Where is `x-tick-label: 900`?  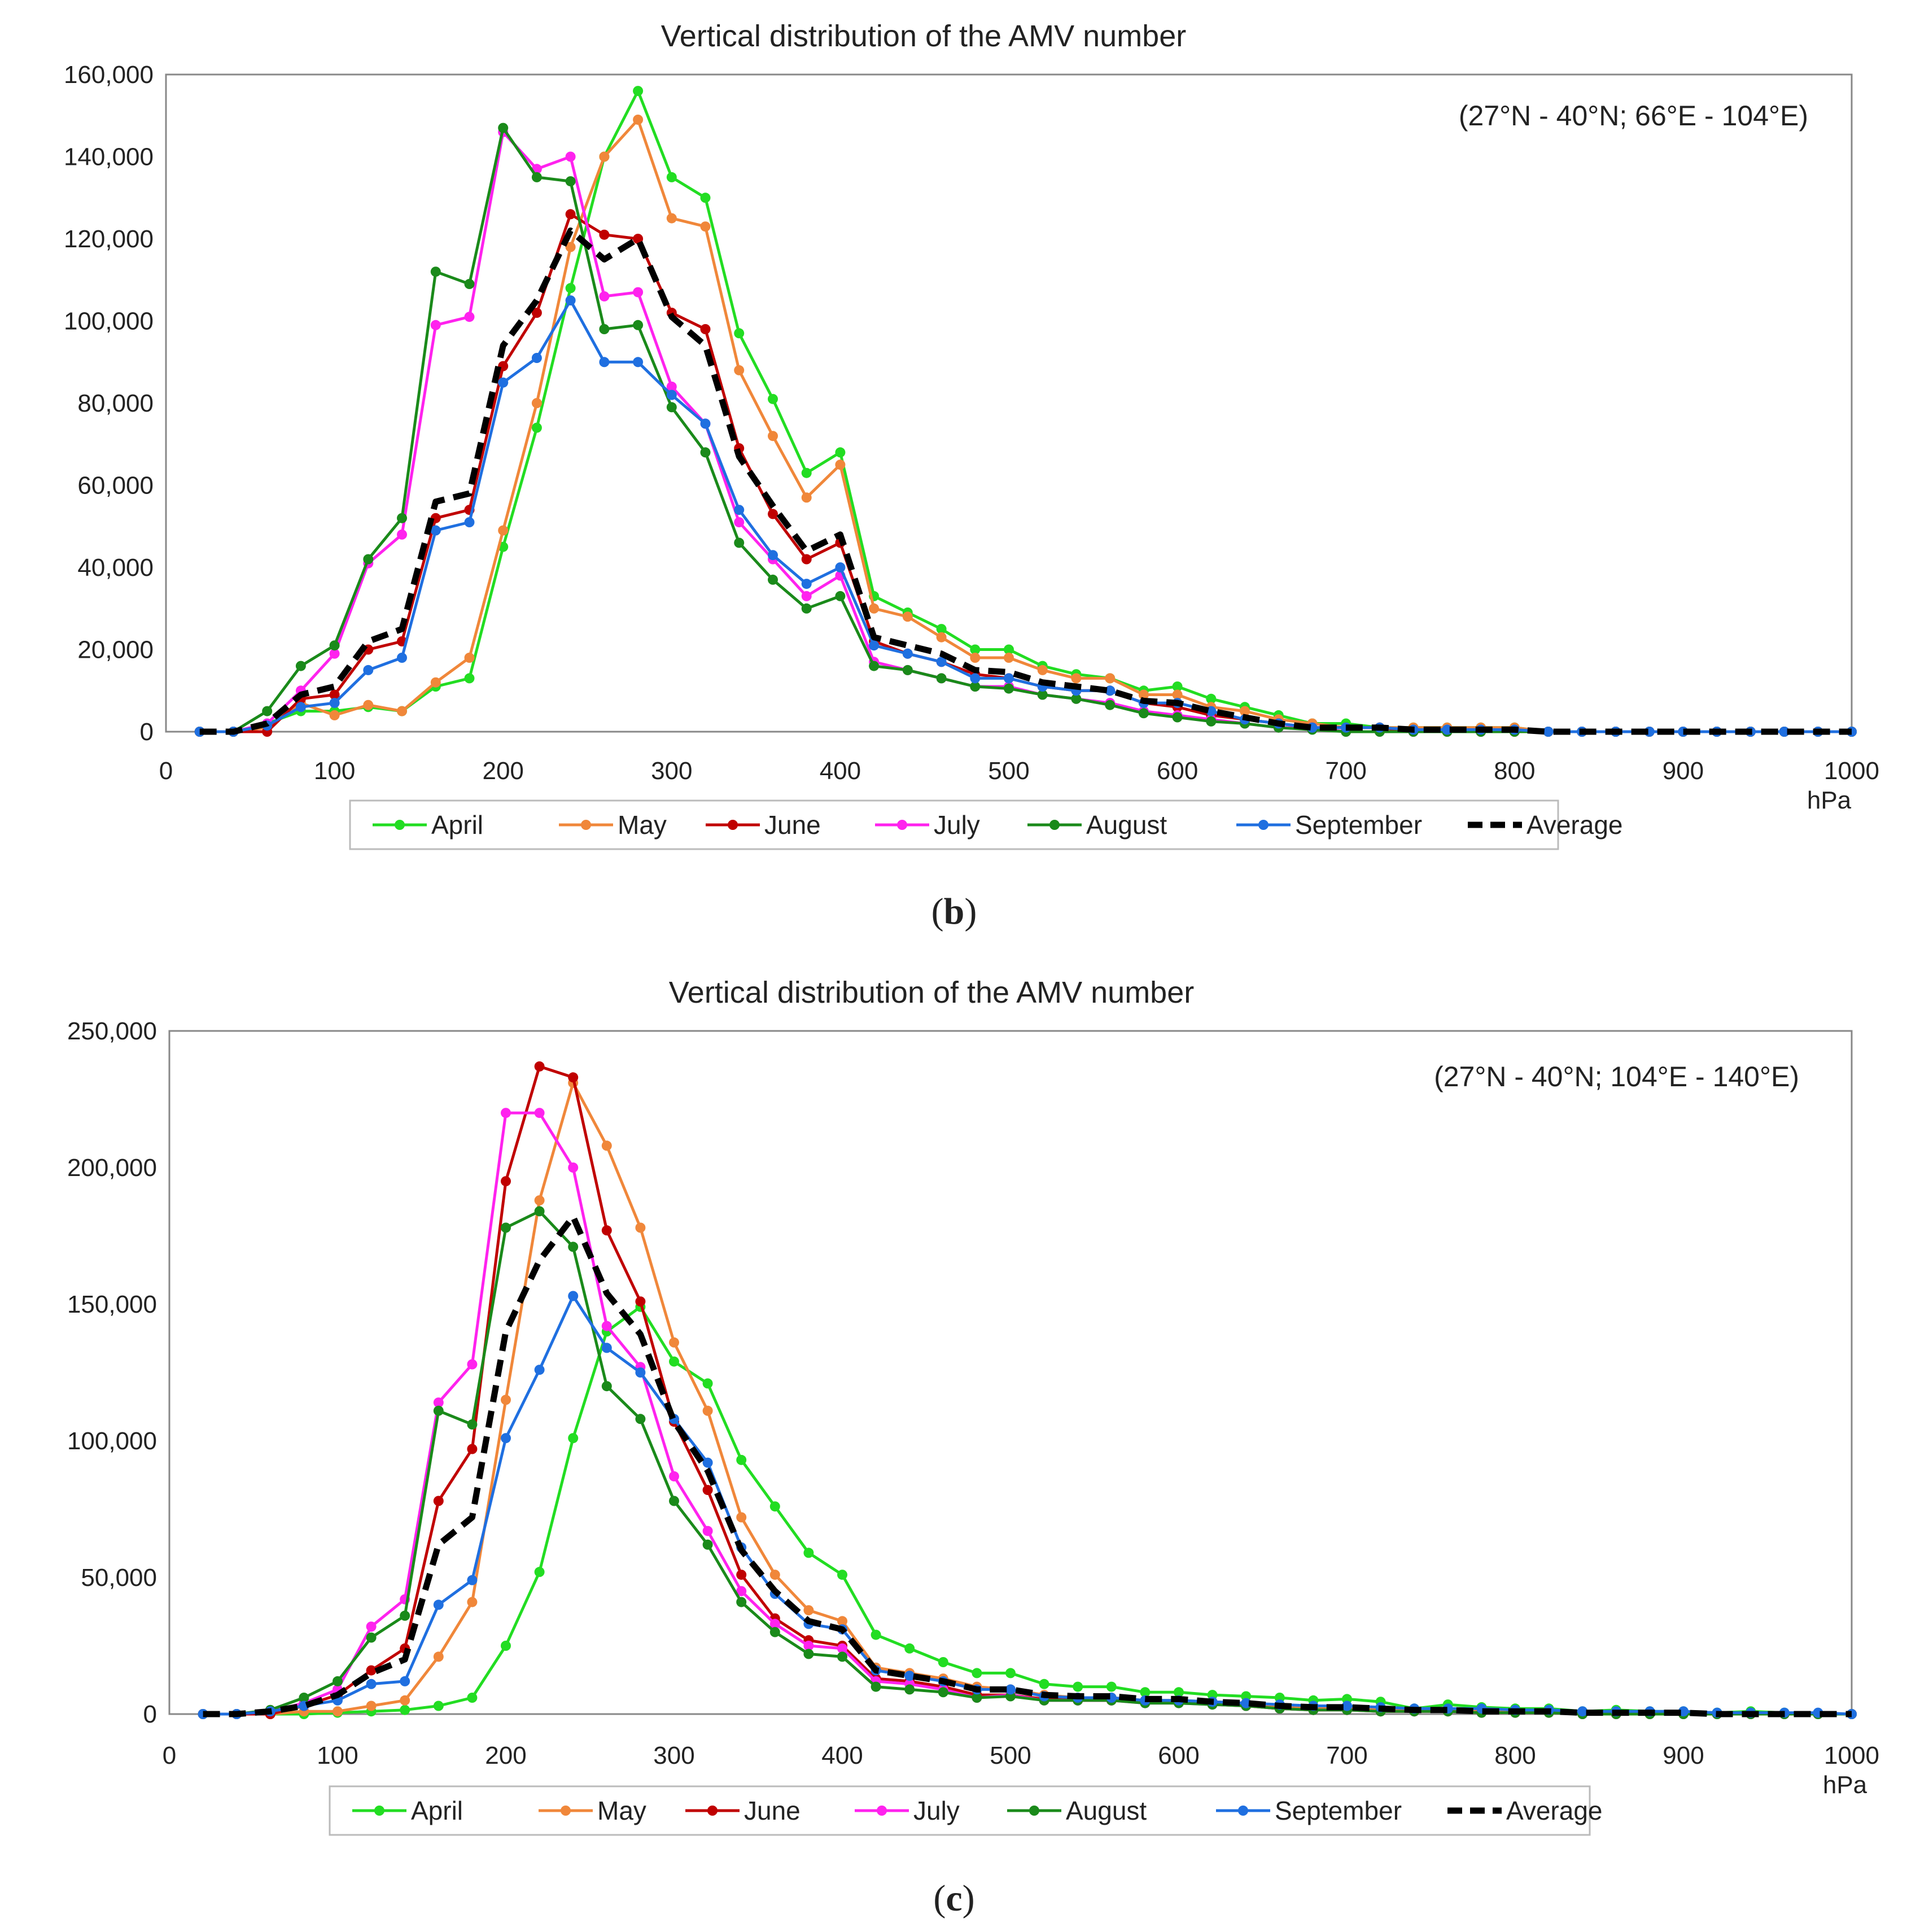 x-tick-label: 900 is located at coordinates (1684, 1756).